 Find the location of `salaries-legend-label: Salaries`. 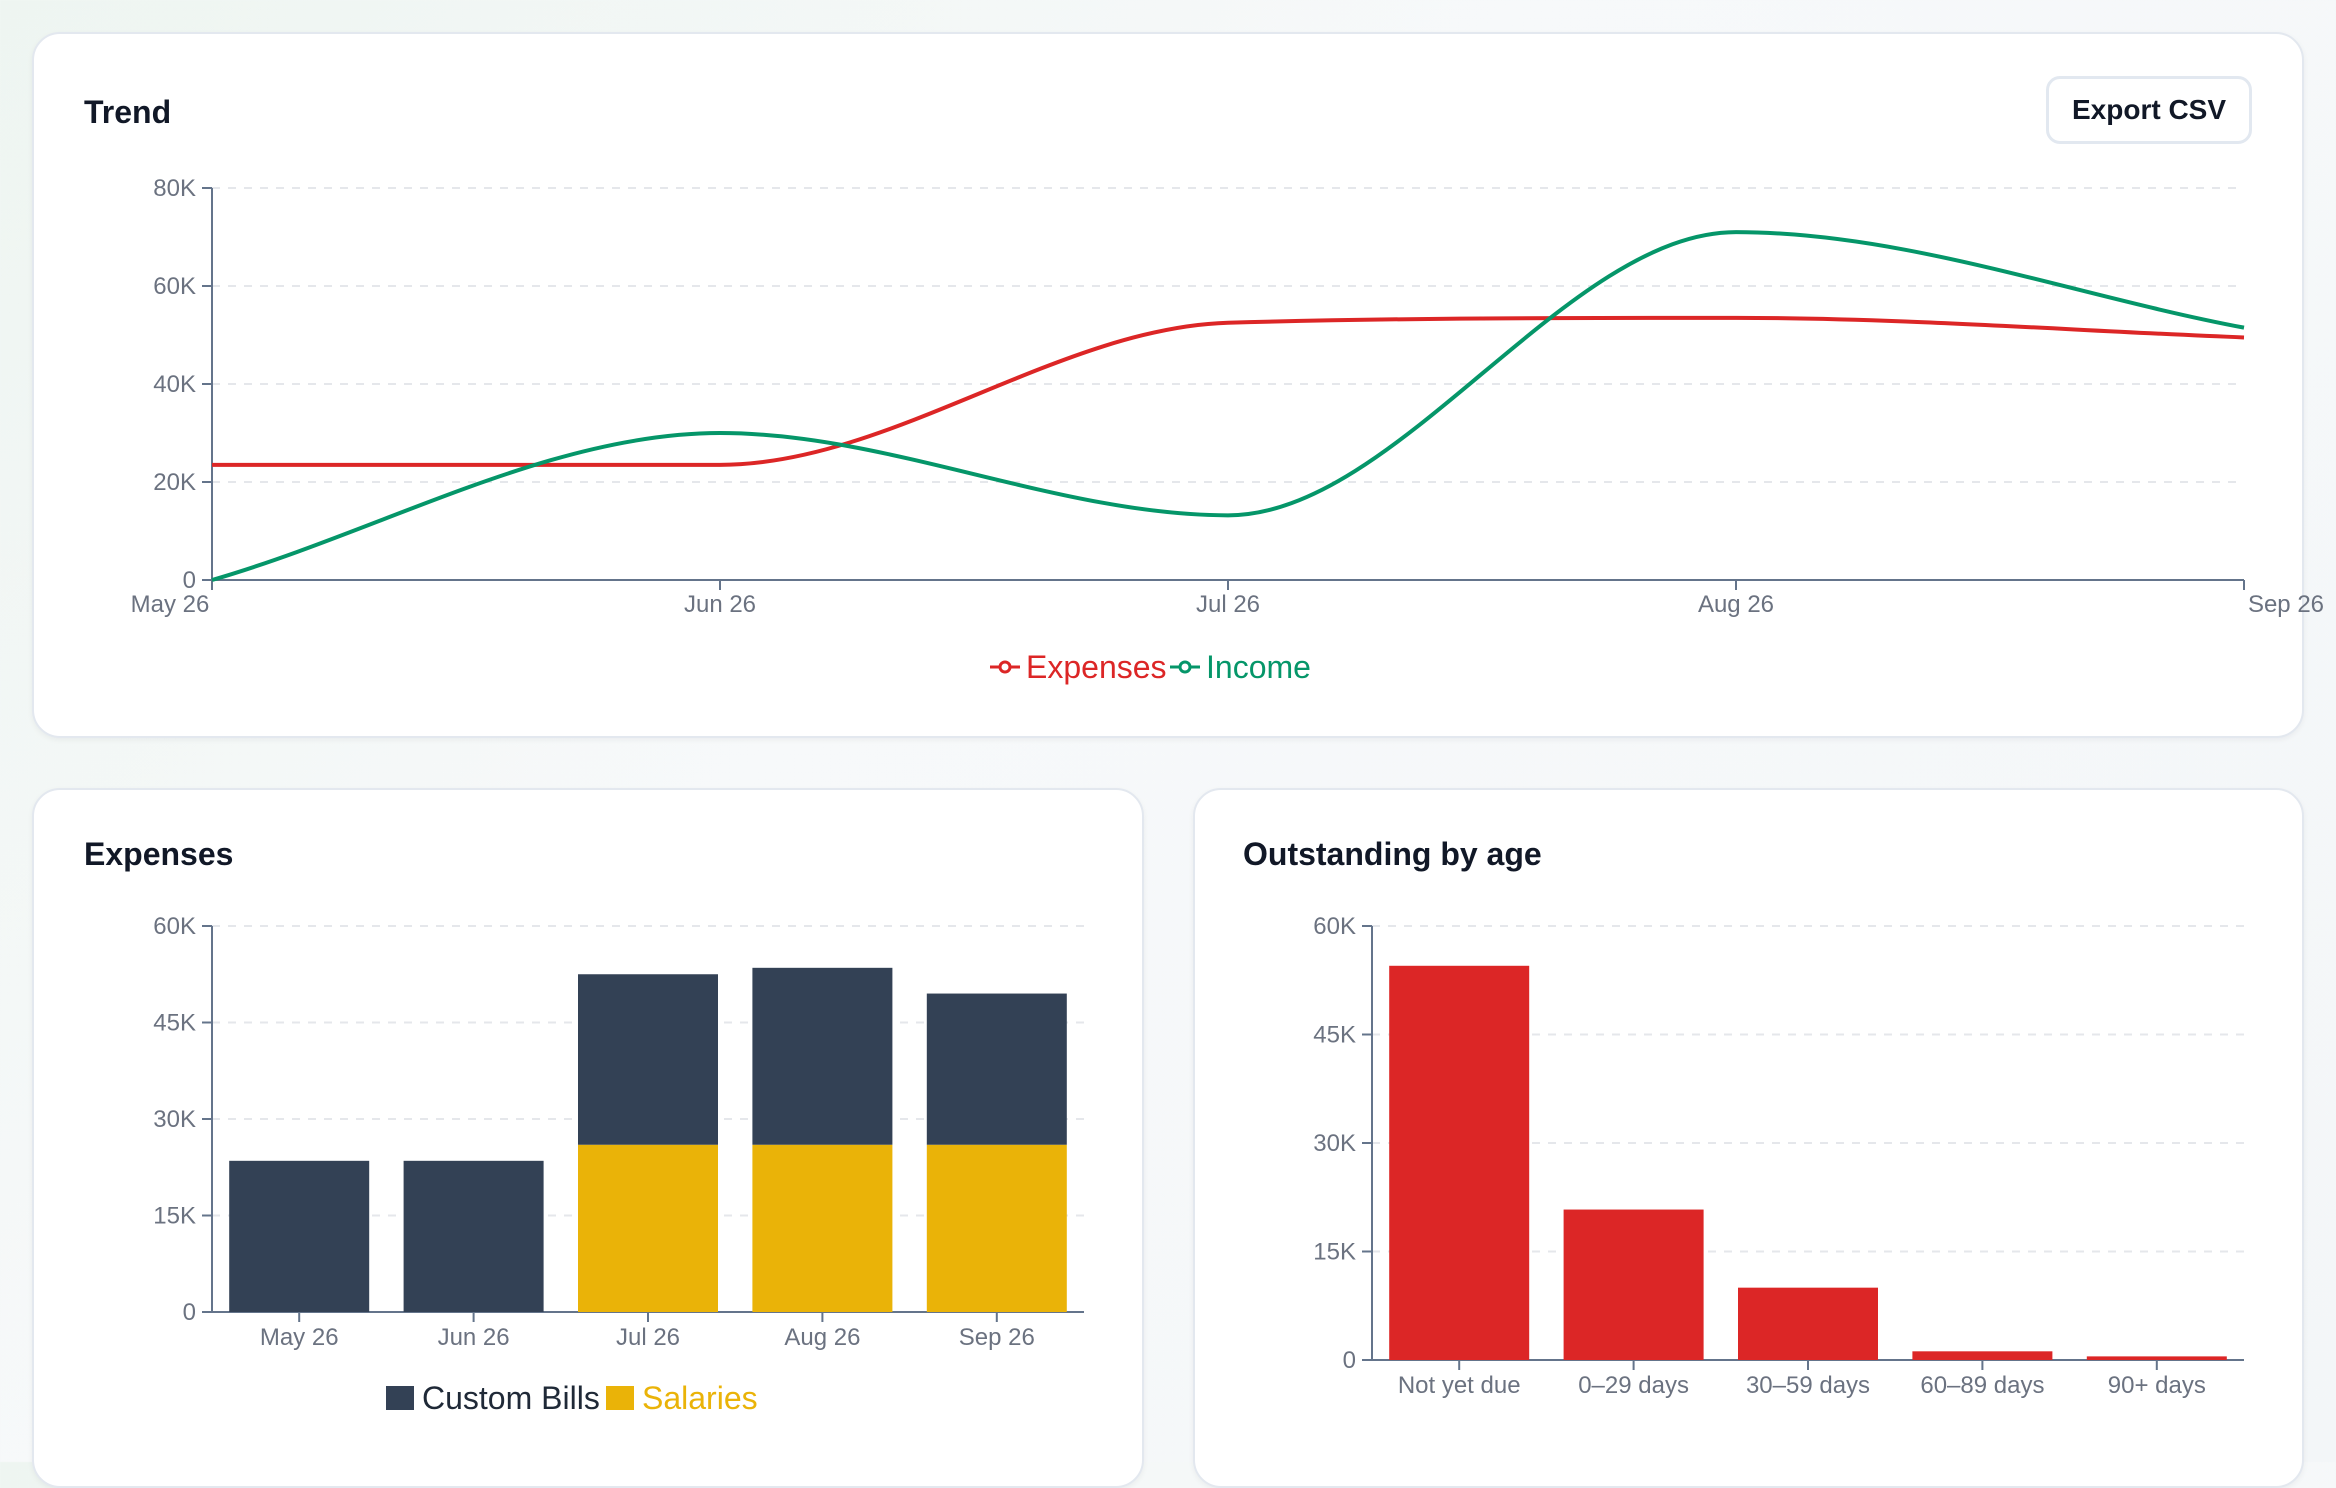

salaries-legend-label: Salaries is located at coordinates (700, 1398).